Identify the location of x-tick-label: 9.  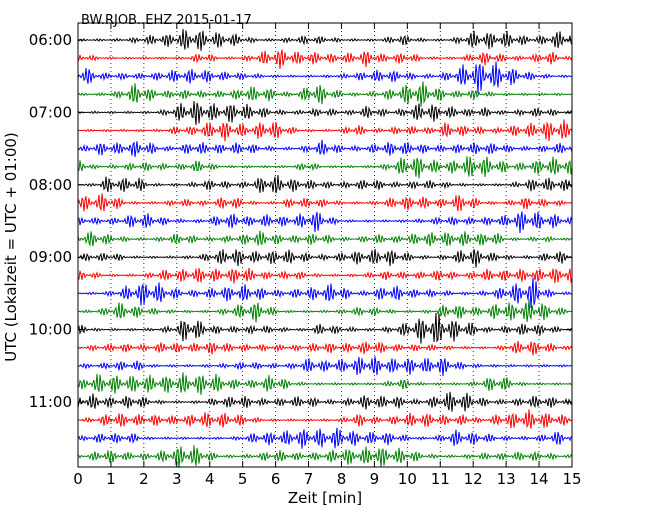
(375, 479).